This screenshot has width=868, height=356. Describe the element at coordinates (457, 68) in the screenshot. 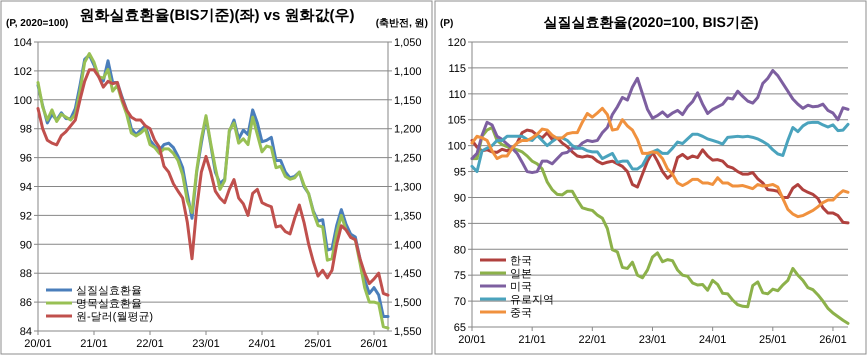

I see `y-tick-label: 115` at that location.